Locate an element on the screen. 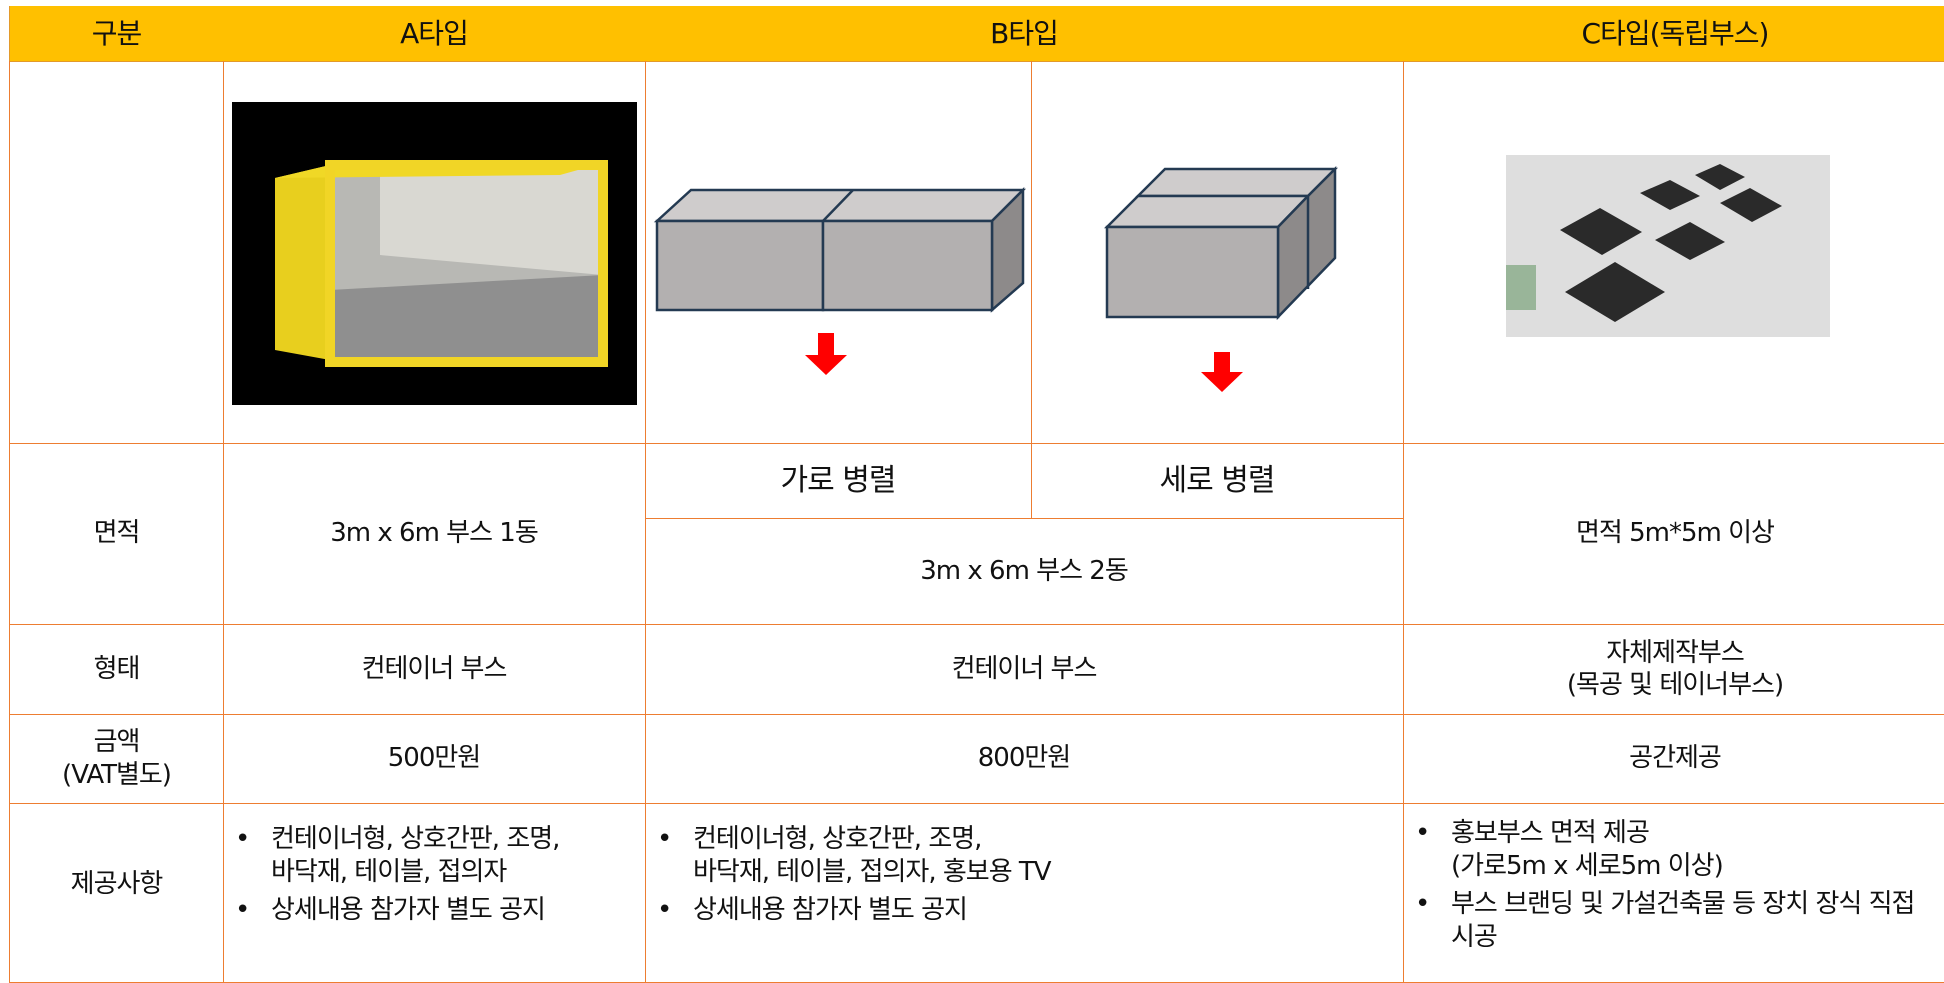 This screenshot has width=1944, height=983. venue-booths is located at coordinates (1671, 243).